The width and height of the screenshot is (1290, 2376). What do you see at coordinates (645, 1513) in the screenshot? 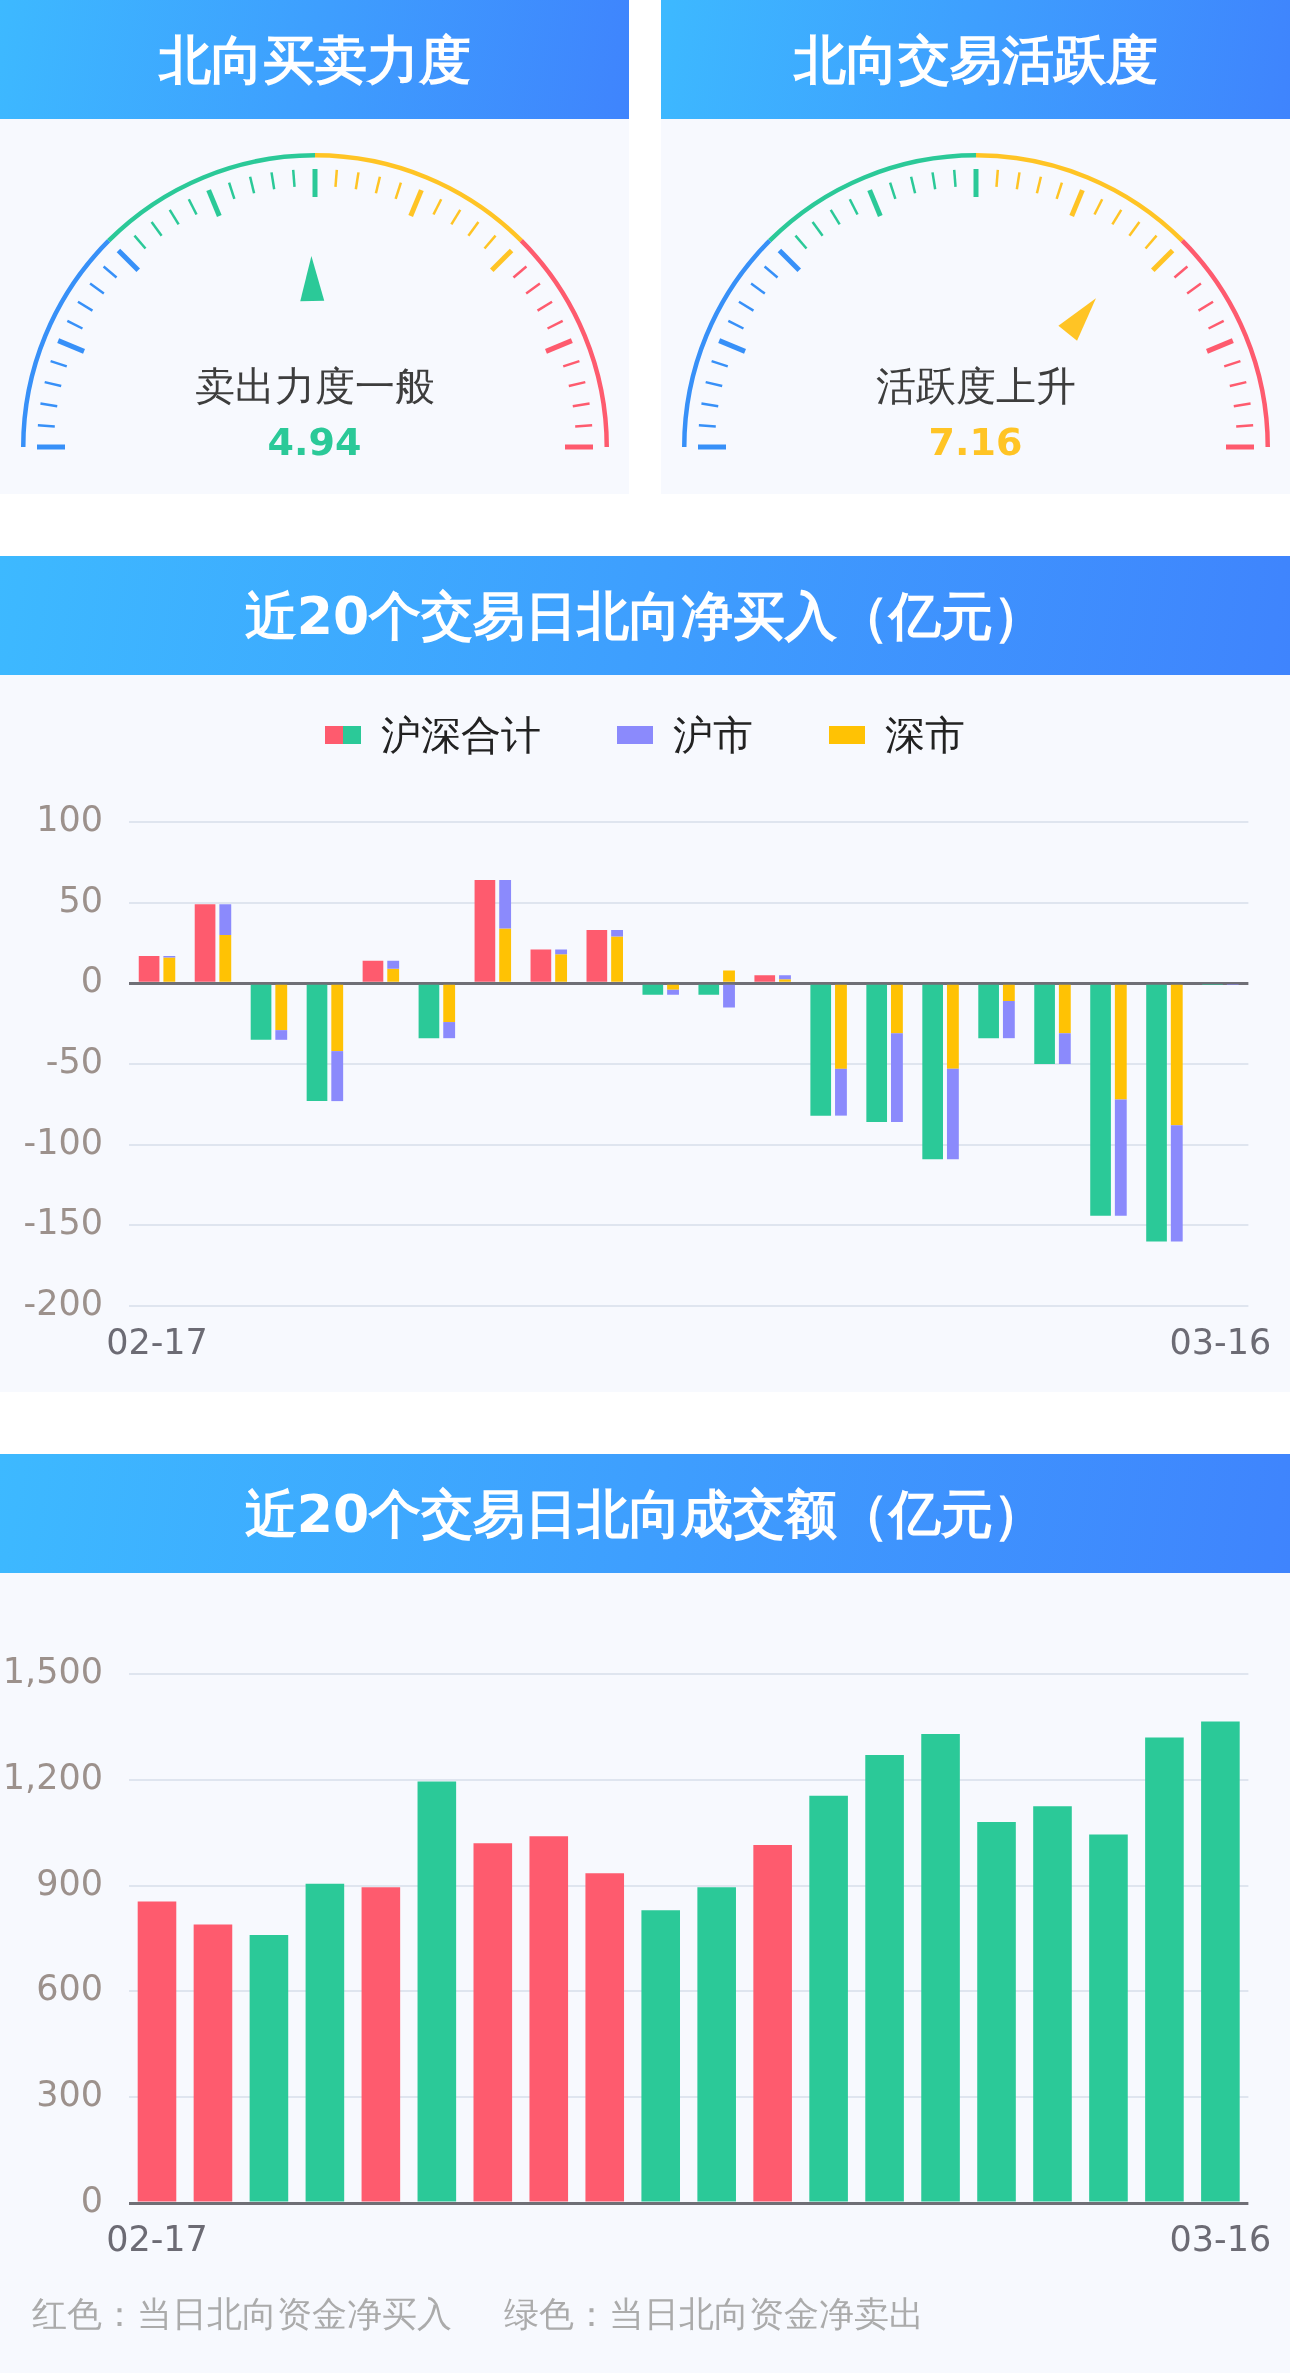
I see `chart-title: 近20个交易日北向成交额（亿元）` at bounding box center [645, 1513].